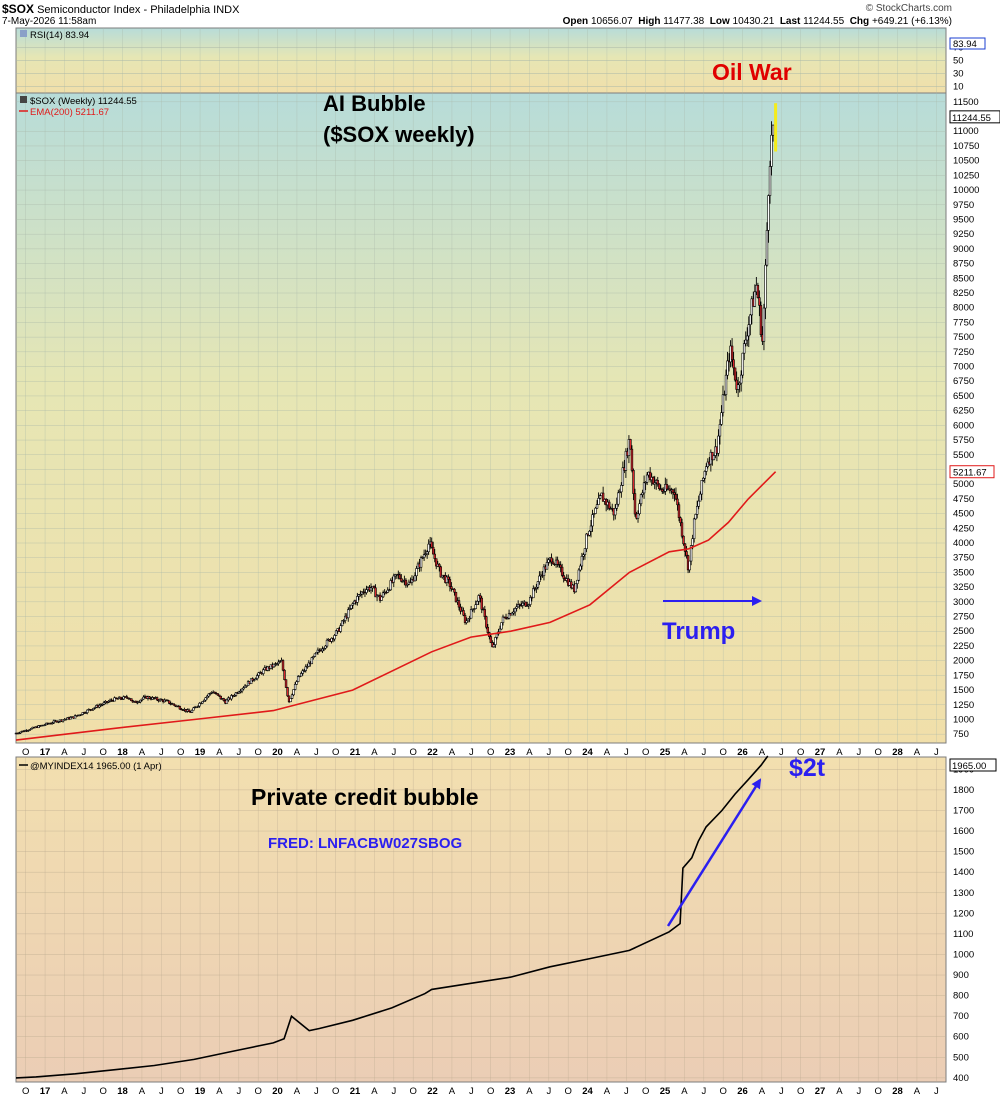 The image size is (1000, 1100). I want to click on x-tick-label: 22, so click(432, 752).